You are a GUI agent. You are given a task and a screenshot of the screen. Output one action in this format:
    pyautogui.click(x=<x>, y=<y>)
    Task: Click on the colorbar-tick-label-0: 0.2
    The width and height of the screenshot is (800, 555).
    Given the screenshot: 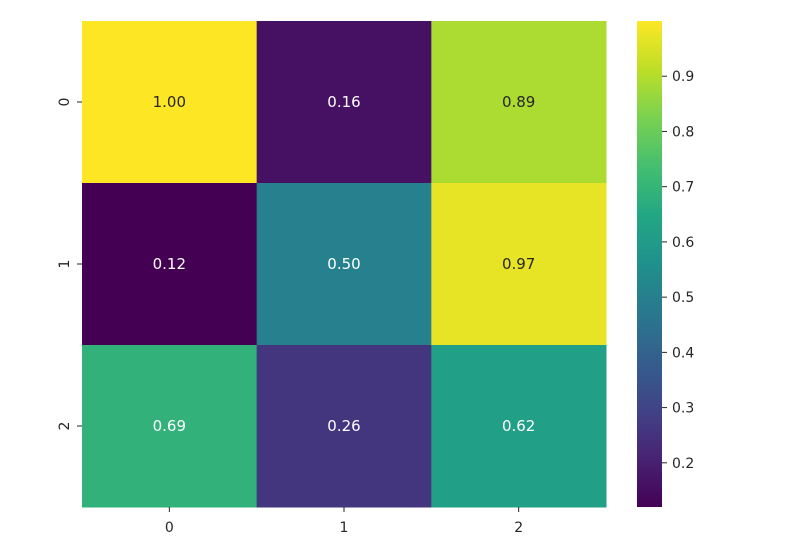 What is the action you would take?
    pyautogui.click(x=683, y=464)
    